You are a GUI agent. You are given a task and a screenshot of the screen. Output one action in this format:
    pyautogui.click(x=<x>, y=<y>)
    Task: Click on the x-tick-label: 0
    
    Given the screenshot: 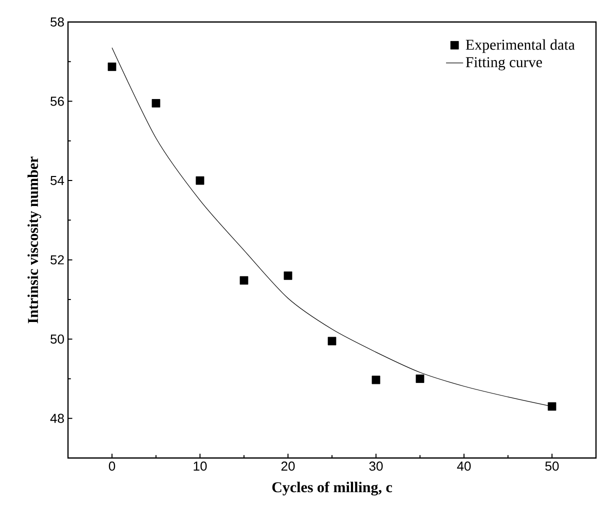 What is the action you would take?
    pyautogui.click(x=112, y=466)
    